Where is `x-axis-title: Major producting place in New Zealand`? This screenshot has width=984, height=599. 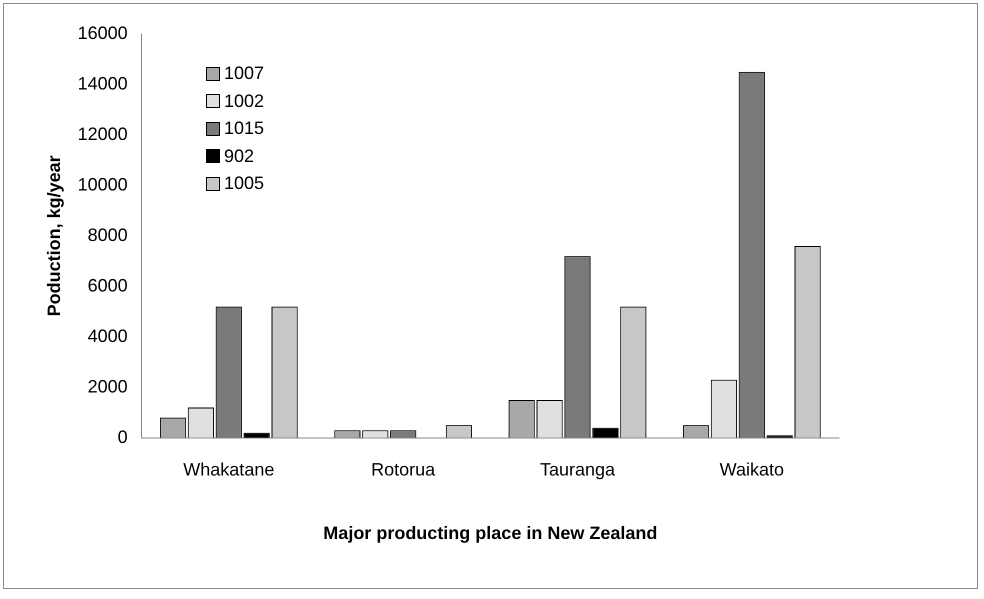
x-axis-title: Major producting place in New Zealand is located at coordinates (490, 533).